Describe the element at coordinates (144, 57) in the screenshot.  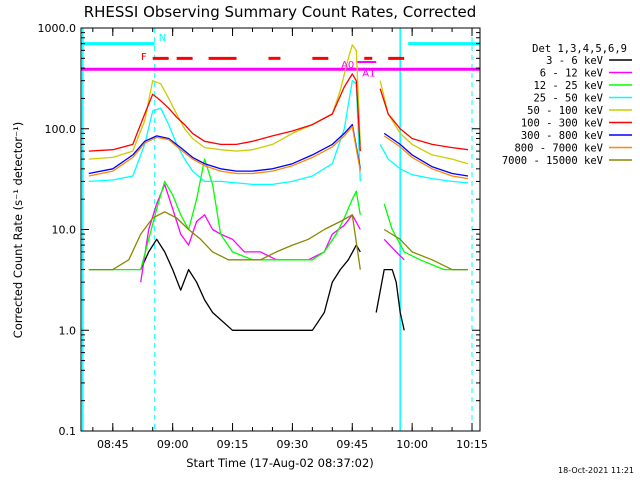
I see `annotation-f: F` at that location.